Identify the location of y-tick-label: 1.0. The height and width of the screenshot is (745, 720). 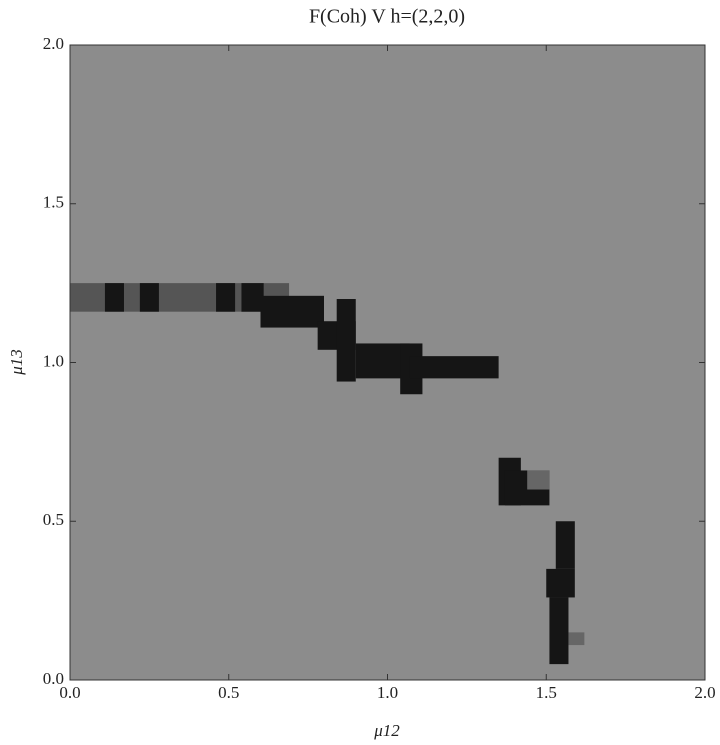
(53, 360).